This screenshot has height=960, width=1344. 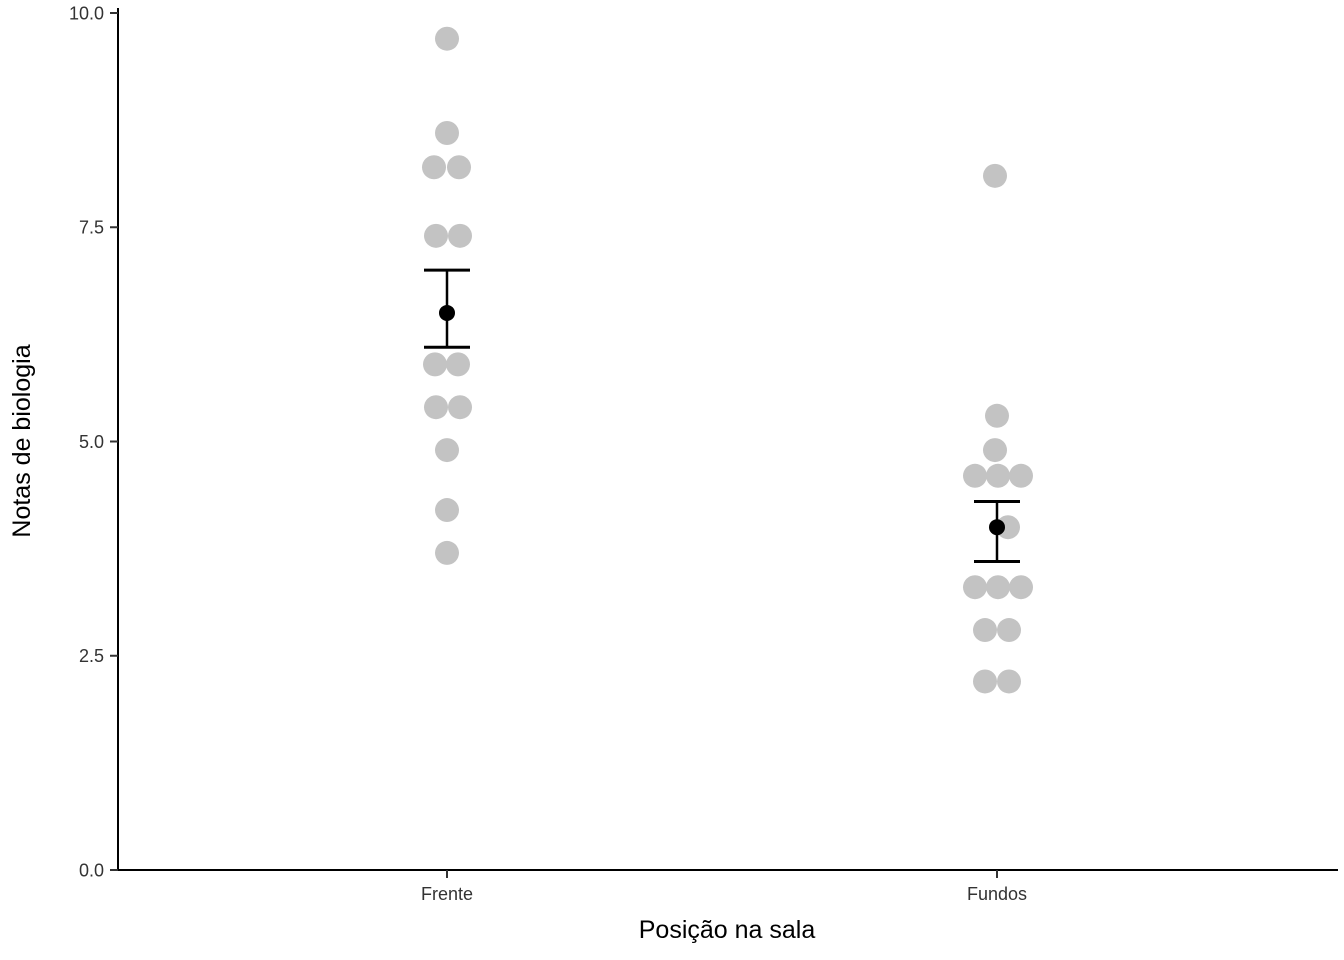 I want to click on x-tick-label: Frente, so click(x=447, y=894).